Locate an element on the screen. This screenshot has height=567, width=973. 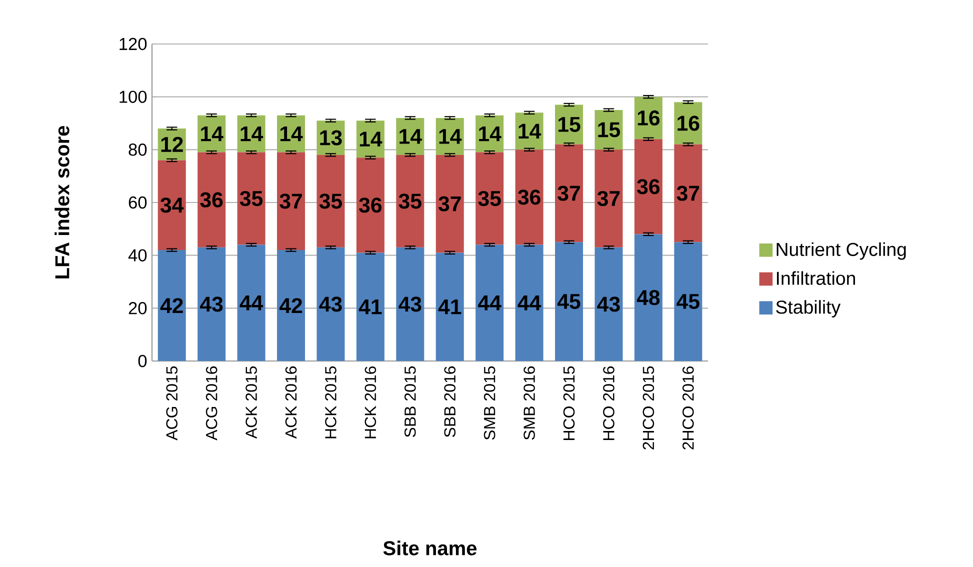
x-tick-label: 2HCO 2016 is located at coordinates (688, 408).